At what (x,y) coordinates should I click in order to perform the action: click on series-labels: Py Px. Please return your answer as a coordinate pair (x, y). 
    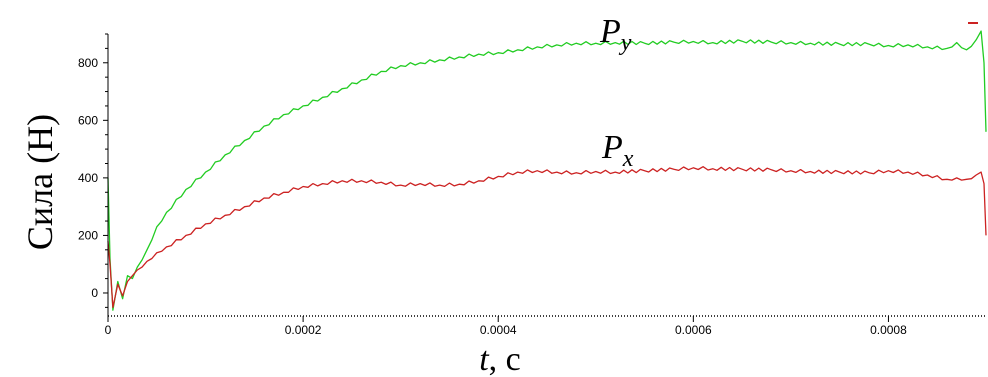
    Looking at the image, I should click on (616, 92).